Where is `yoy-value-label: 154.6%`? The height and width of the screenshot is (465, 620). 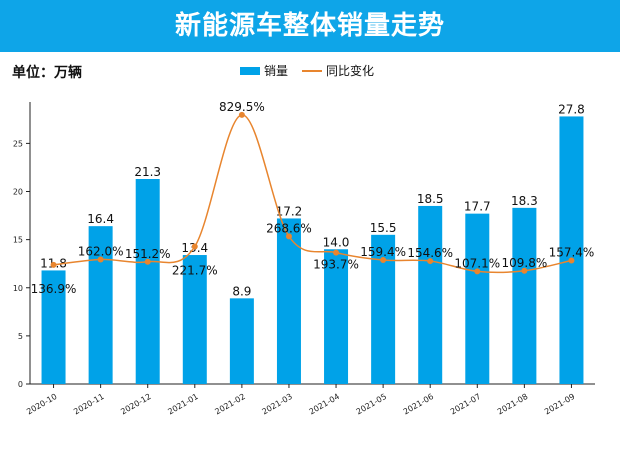 yoy-value-label: 154.6% is located at coordinates (430, 253).